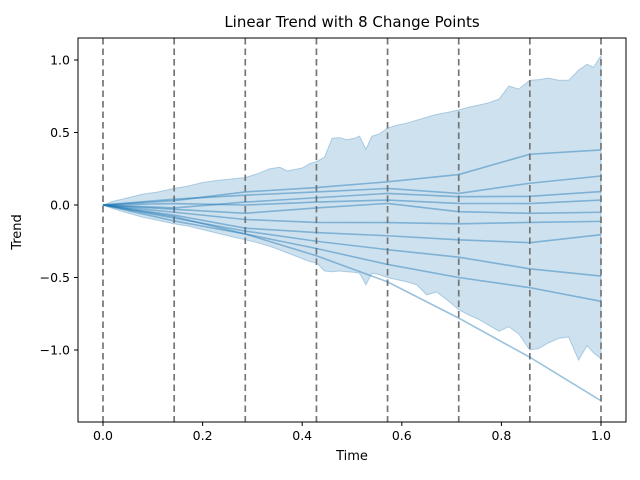  I want to click on y-tick-label: −0.5, so click(55, 277).